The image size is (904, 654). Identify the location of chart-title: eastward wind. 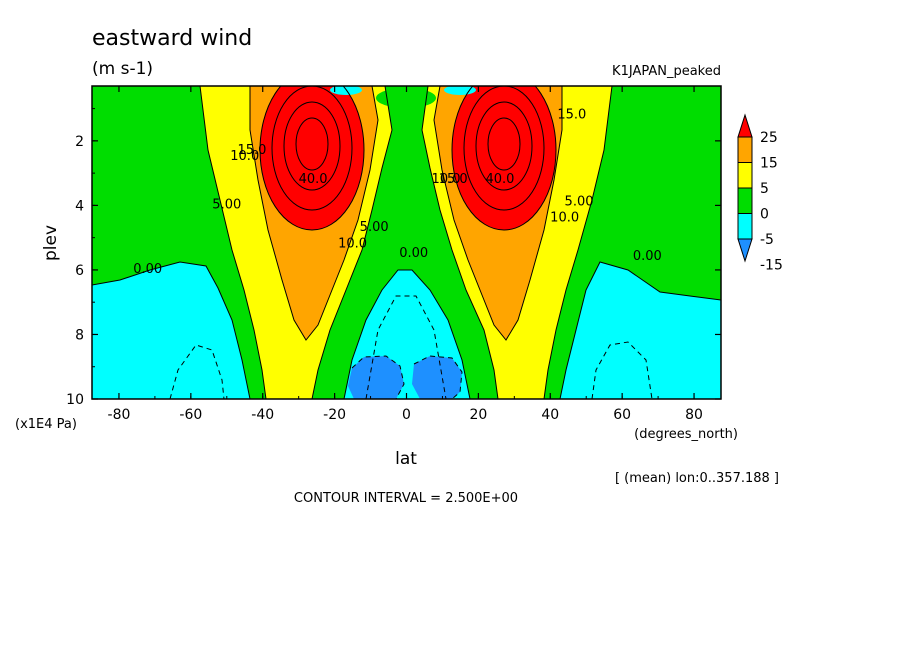
(172, 38).